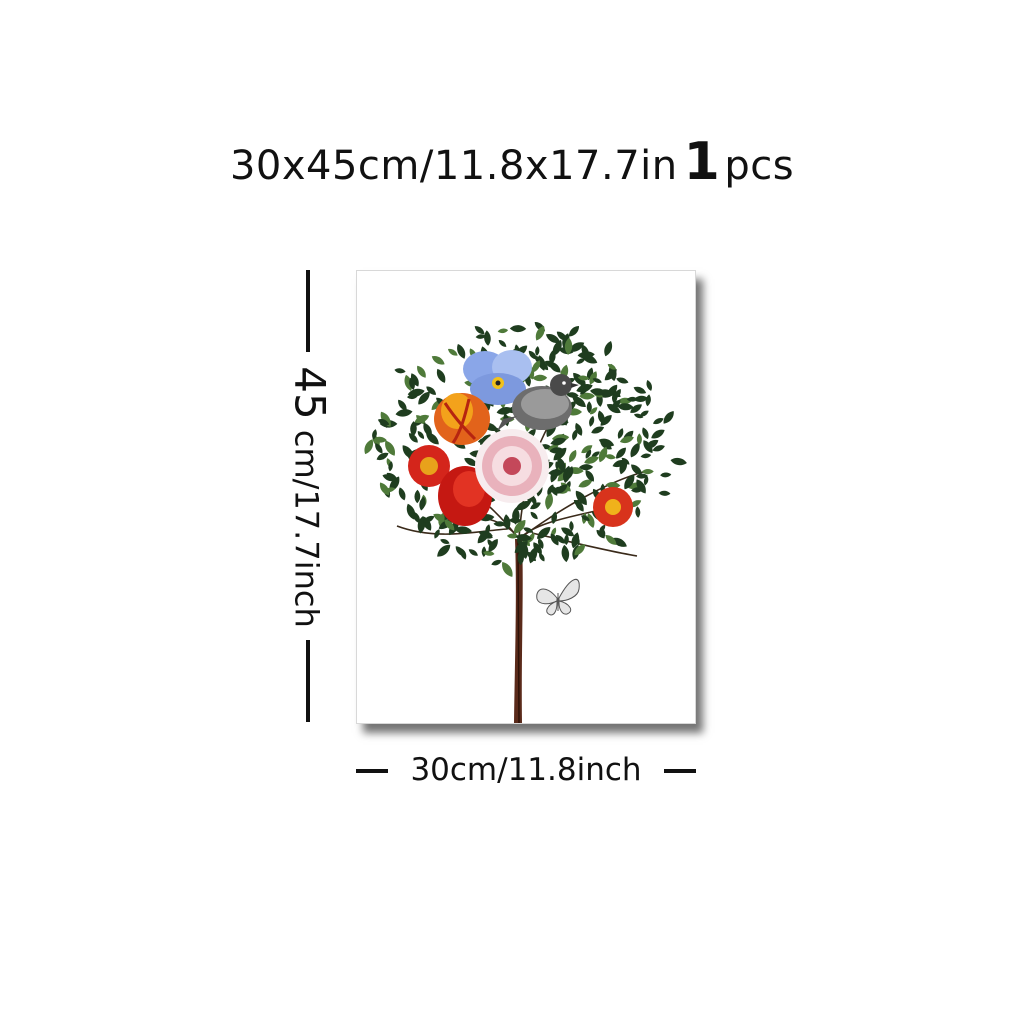 This screenshot has height=1024, width=1024. What do you see at coordinates (538, 402) in the screenshot?
I see `bird-illustration` at bounding box center [538, 402].